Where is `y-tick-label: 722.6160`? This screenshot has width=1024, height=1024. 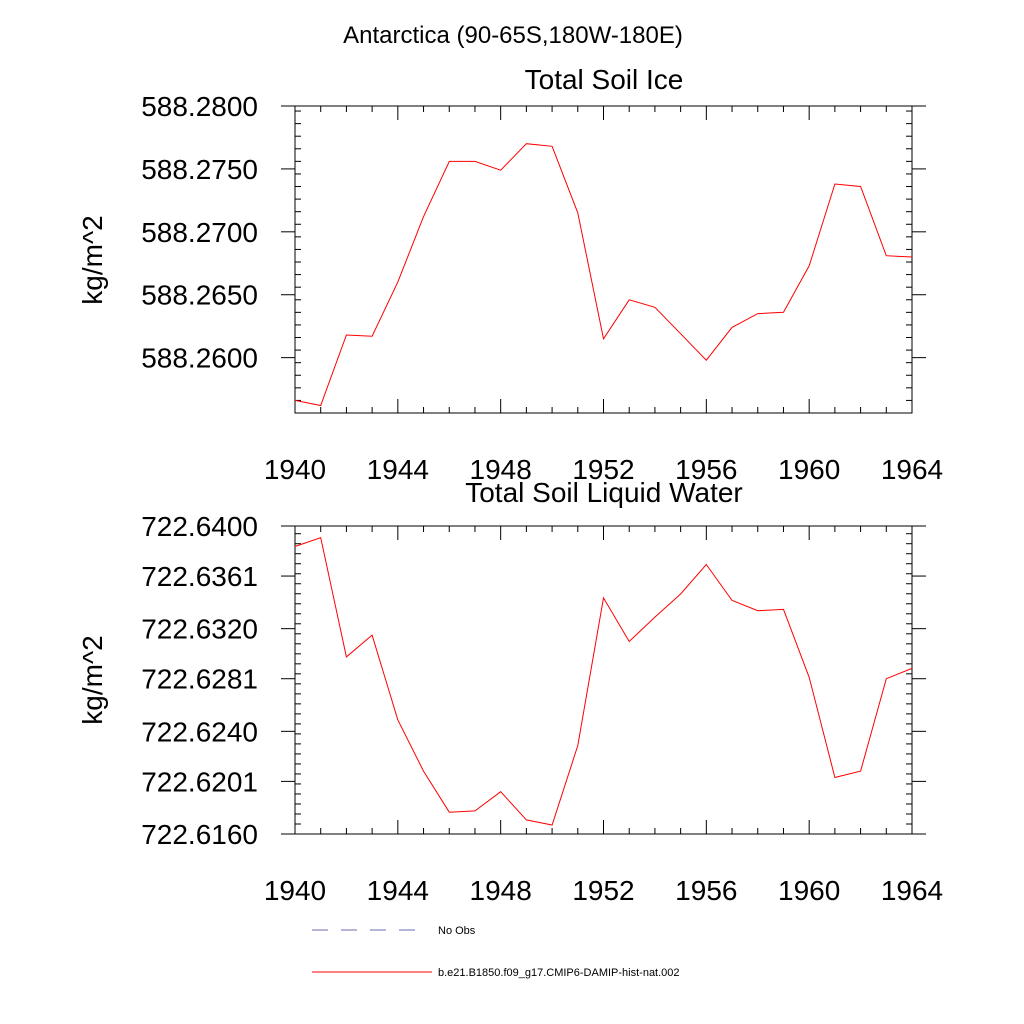 y-tick-label: 722.6160 is located at coordinates (199, 834).